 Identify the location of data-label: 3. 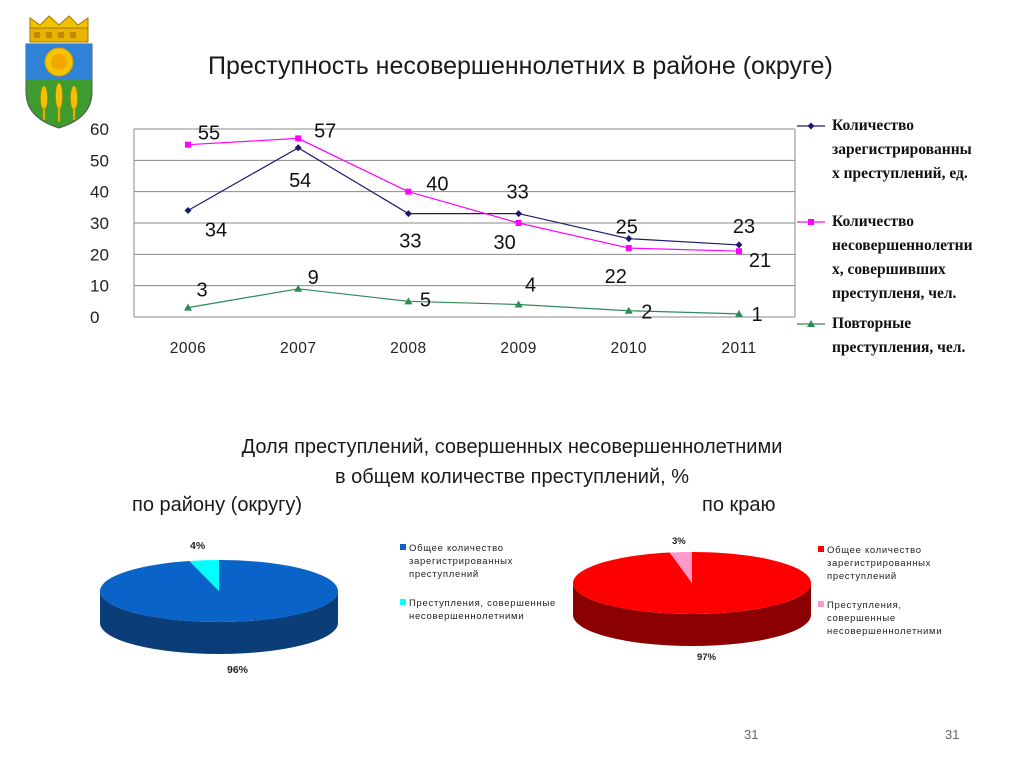
(201, 291).